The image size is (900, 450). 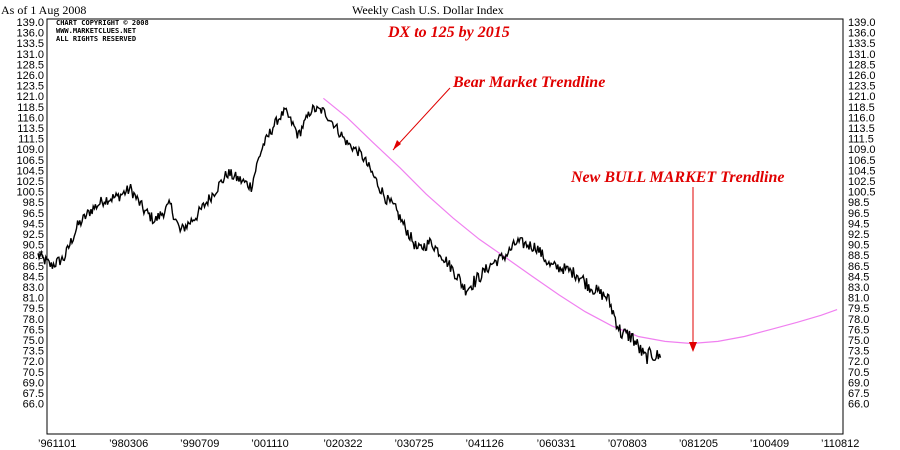 I want to click on y-tick-left: 70.5, so click(x=33, y=373).